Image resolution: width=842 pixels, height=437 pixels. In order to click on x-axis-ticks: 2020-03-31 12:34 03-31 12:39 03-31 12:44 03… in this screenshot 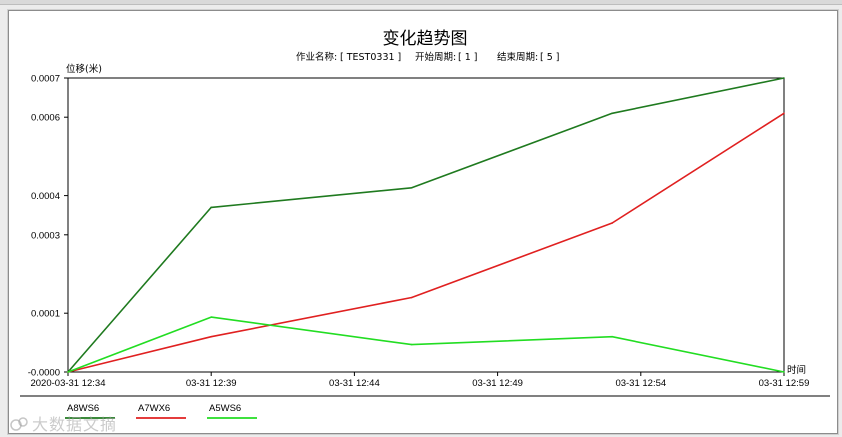, I will do `click(419, 380)`.